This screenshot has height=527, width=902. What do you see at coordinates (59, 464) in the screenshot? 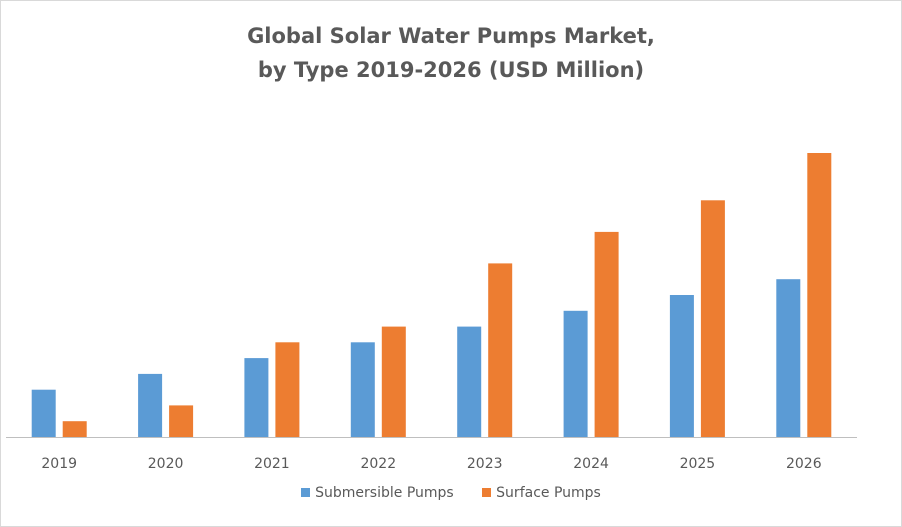
I see `x-tick-label: 2019` at bounding box center [59, 464].